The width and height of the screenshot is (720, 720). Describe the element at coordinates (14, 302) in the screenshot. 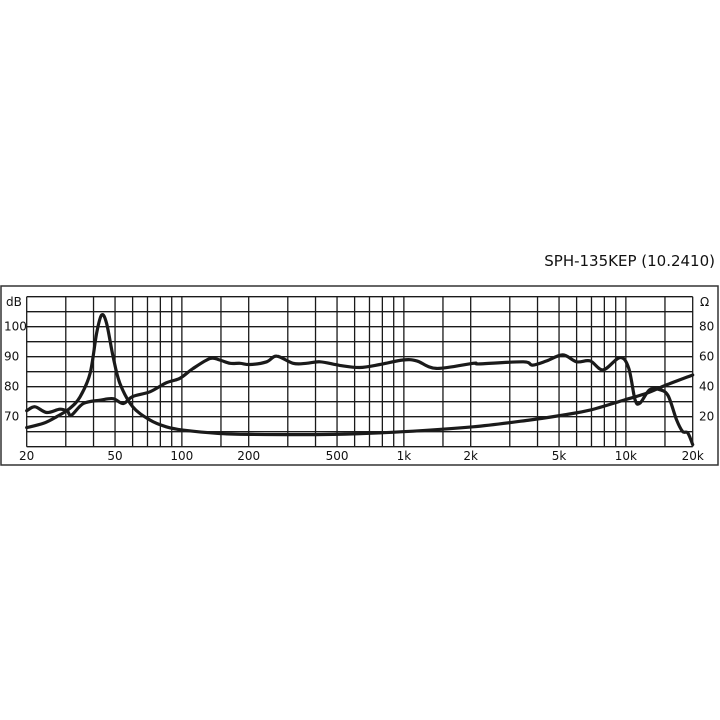

I see `y-left-axis-label: dB` at that location.